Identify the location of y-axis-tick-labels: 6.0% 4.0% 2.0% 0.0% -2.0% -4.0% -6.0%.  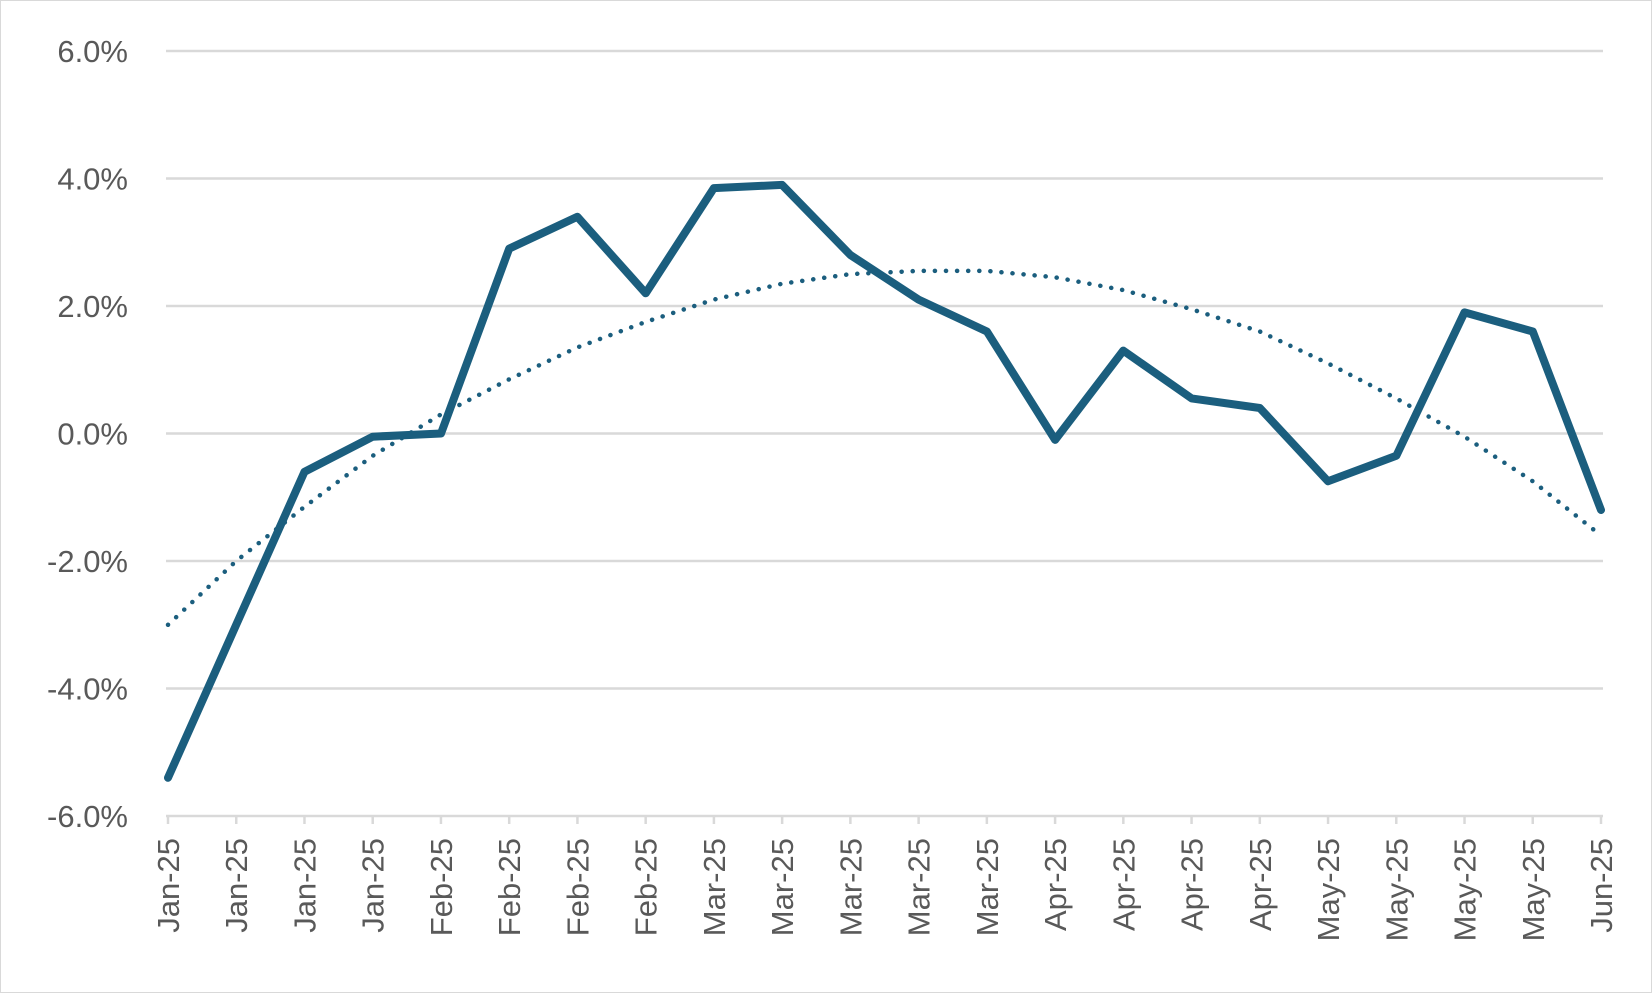
(87, 434).